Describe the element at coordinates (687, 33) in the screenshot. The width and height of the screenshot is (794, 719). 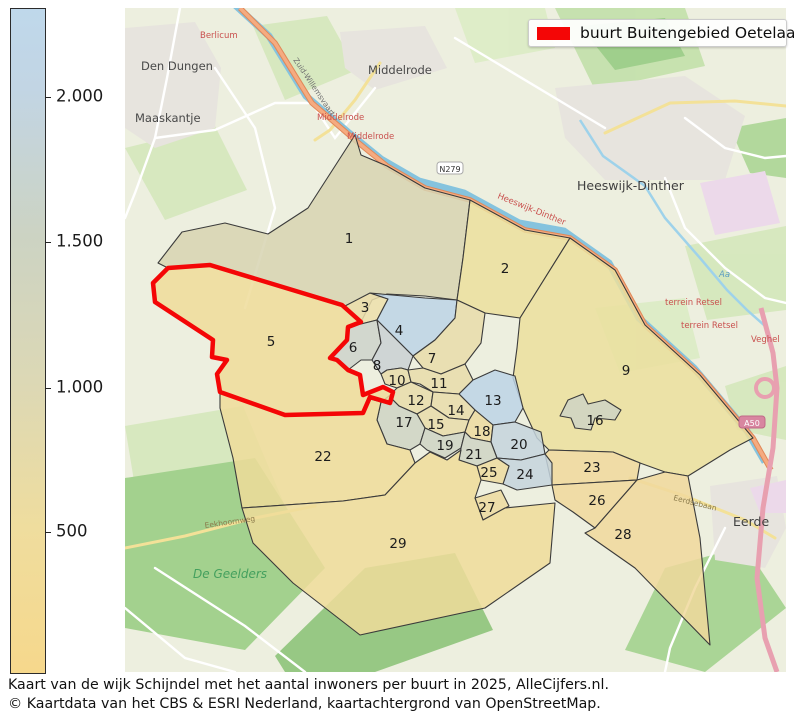
I see `legend-label: buurt Buitengebied Oetelaar` at that location.